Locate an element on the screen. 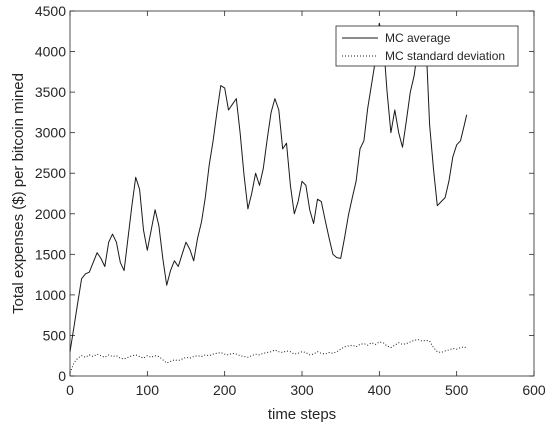  y-tick-label: 4000 is located at coordinates (50, 52).